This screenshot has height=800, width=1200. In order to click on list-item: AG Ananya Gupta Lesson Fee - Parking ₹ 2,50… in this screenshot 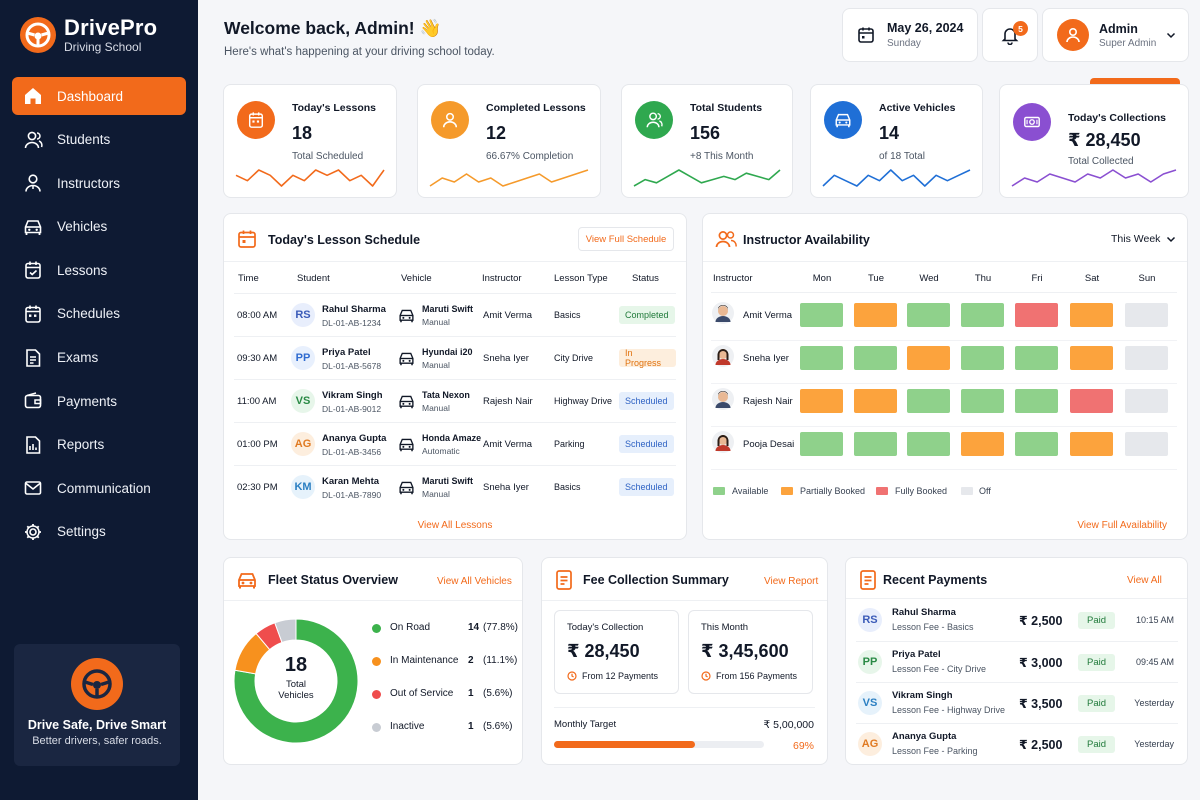, I will do `click(1017, 743)`.